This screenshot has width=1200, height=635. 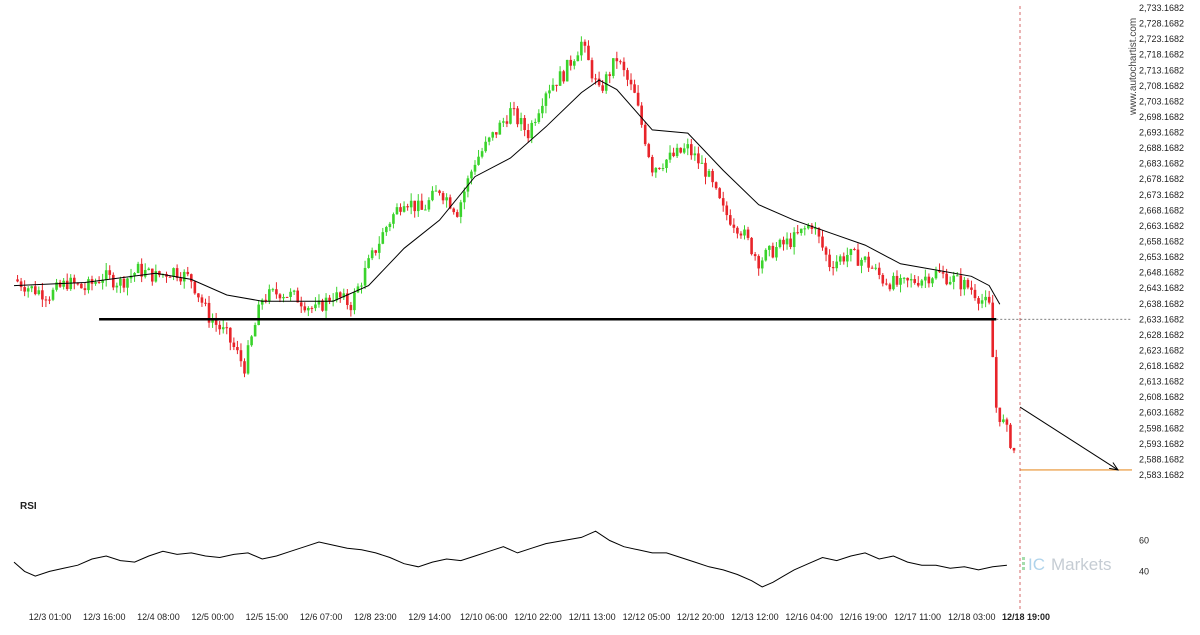 What do you see at coordinates (1161, 226) in the screenshot?
I see `y-tick-label: 2,663.1682` at bounding box center [1161, 226].